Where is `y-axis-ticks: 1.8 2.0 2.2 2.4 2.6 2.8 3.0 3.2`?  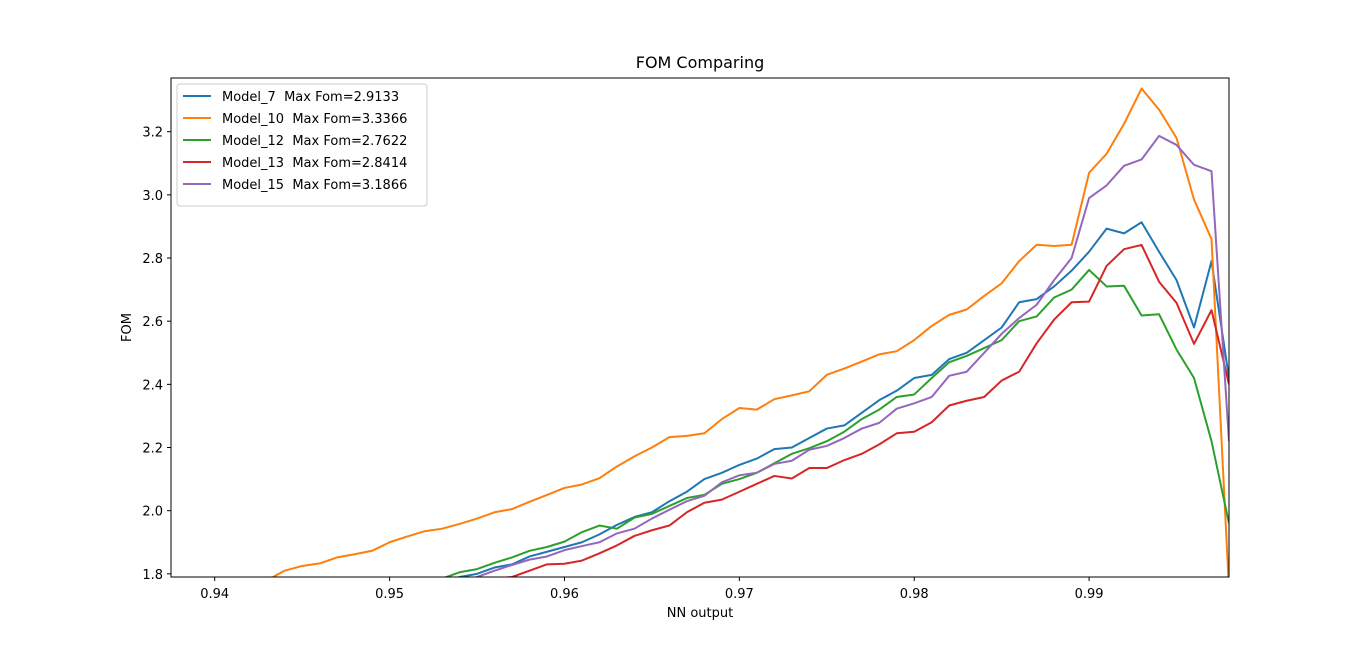
y-axis-ticks: 1.8 2.0 2.2 2.4 2.6 2.8 3.0 3.2 is located at coordinates (156, 354).